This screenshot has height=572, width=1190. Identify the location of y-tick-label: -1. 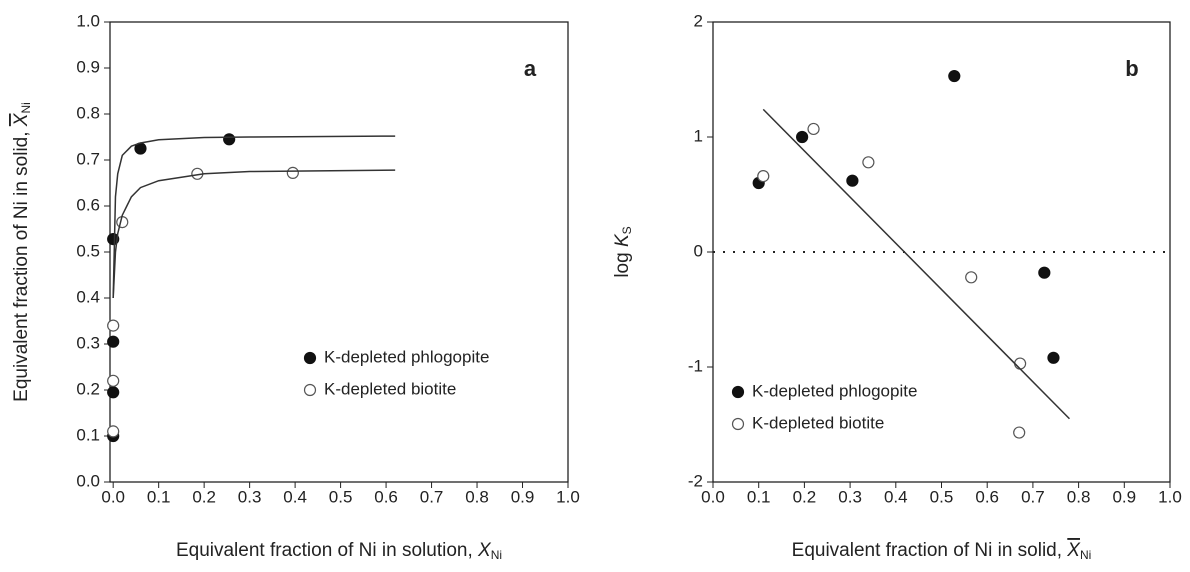
(695, 365).